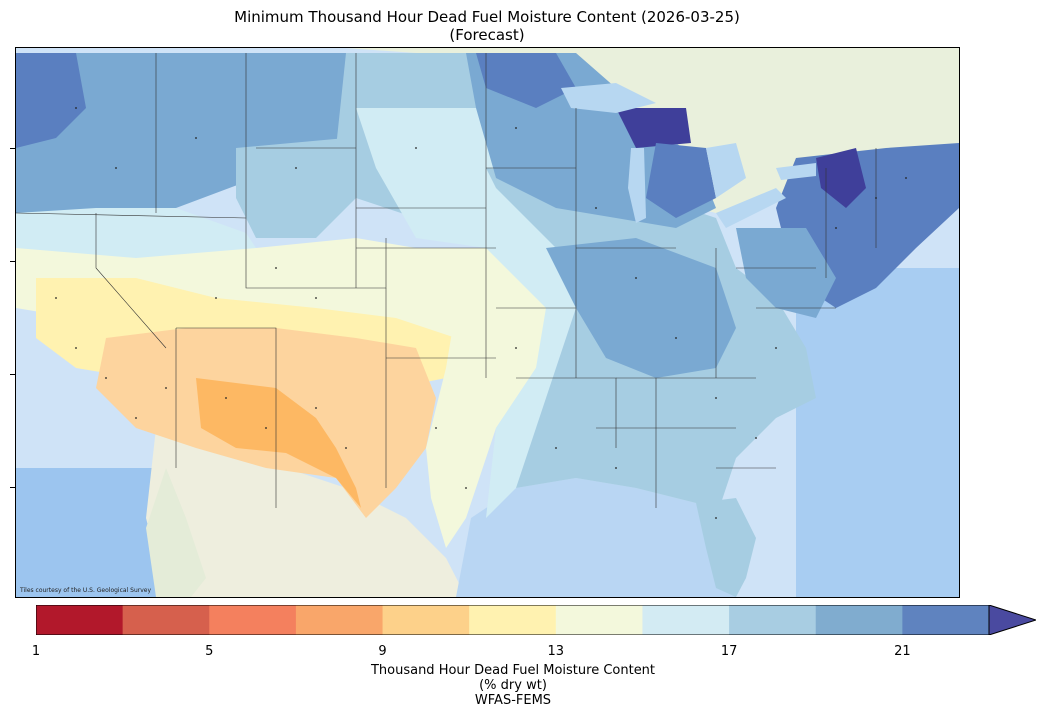 This screenshot has height=721, width=1046. I want to click on lake-huron, so click(726, 170).